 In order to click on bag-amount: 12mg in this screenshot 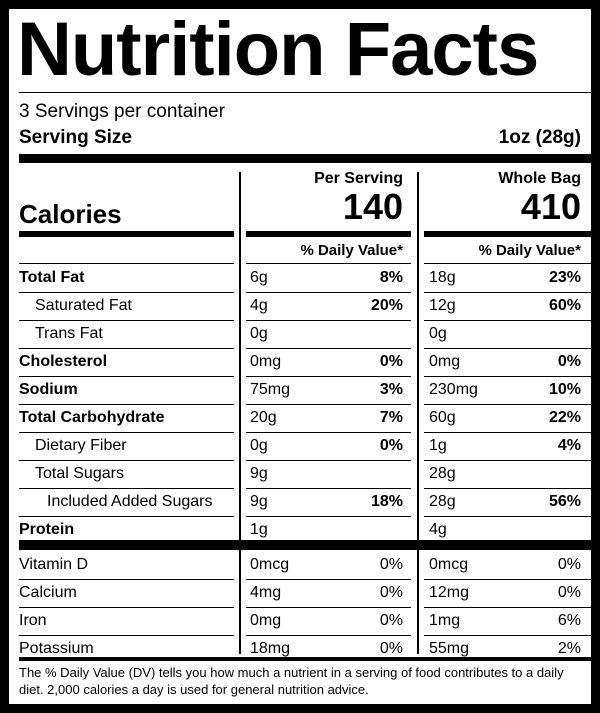, I will do `click(449, 592)`.